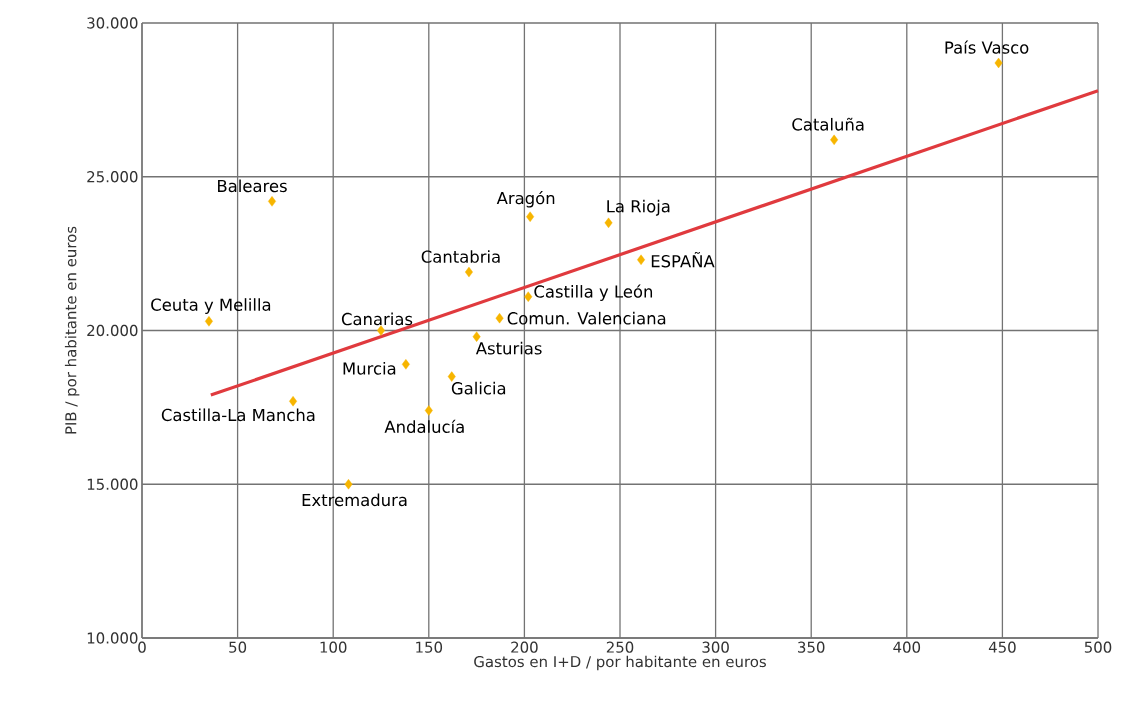 The height and width of the screenshot is (709, 1128). What do you see at coordinates (252, 186) in the screenshot?
I see `annotation: Baleares` at bounding box center [252, 186].